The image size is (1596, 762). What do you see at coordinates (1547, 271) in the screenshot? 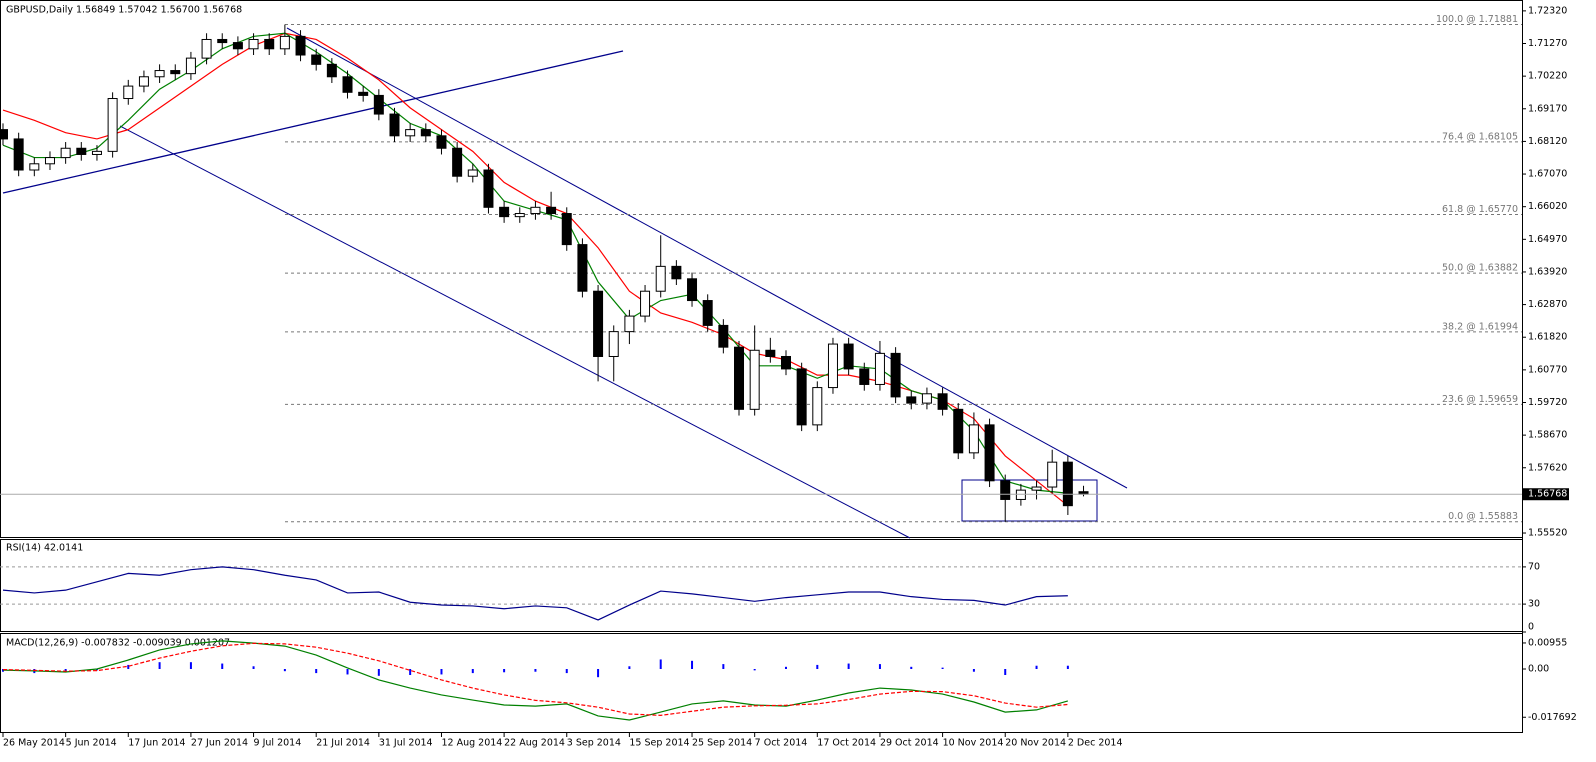
I see `y-tick-label: 1.63920` at bounding box center [1547, 271].